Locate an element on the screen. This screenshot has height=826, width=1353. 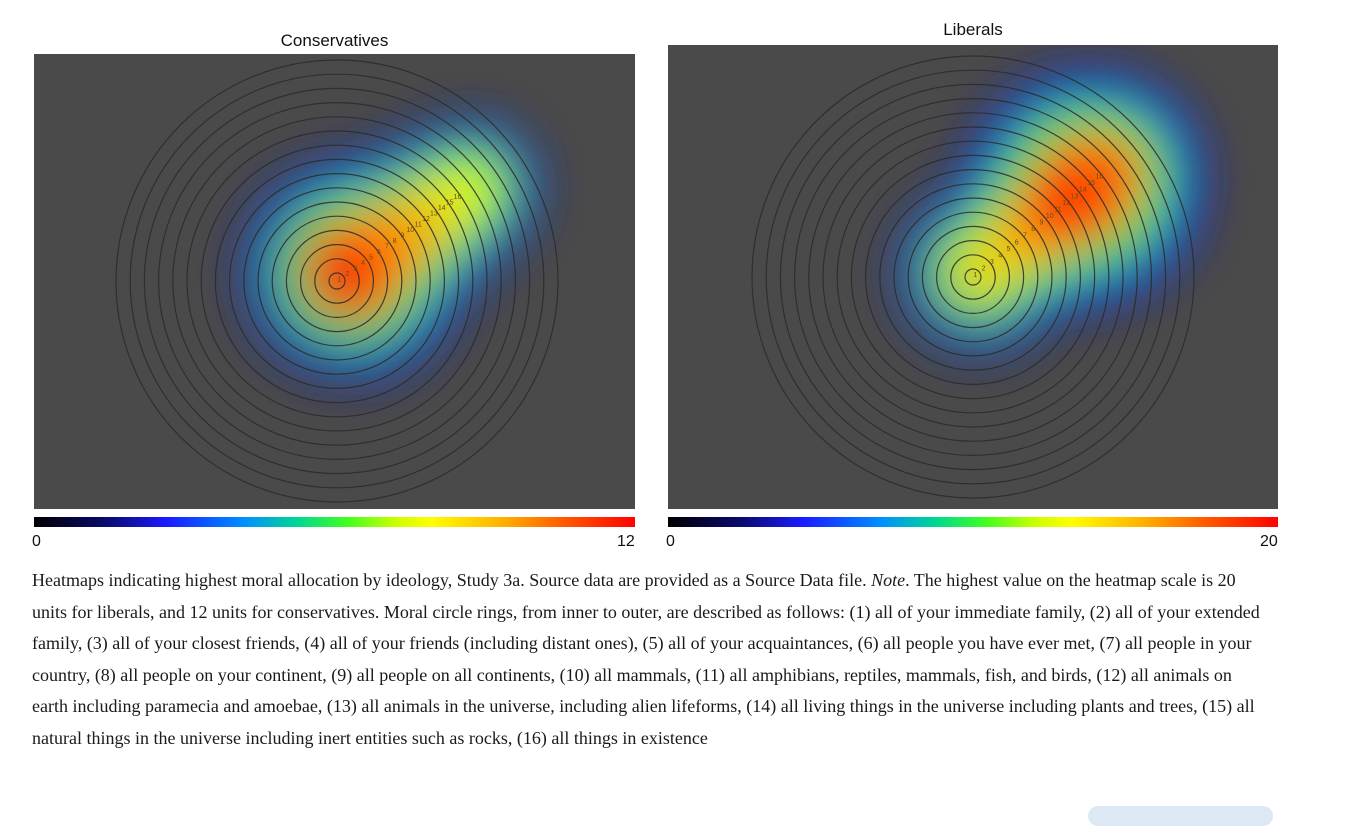
liberals-title: Liberals is located at coordinates (973, 29).